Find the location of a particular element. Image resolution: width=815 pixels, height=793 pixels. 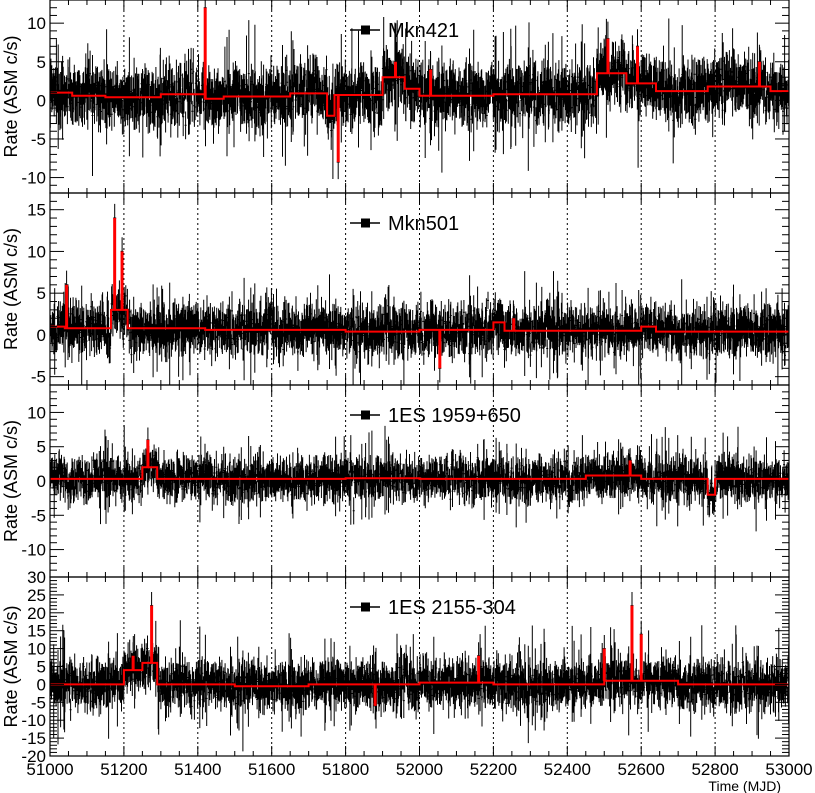

x-tick-label: 52000 is located at coordinates (419, 769).